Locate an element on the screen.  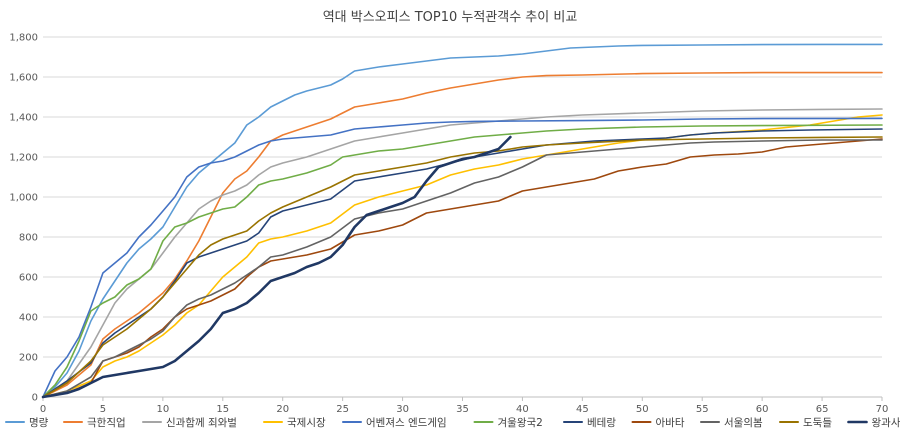
legend-item-10: 도둑들 is located at coordinates (805, 423).